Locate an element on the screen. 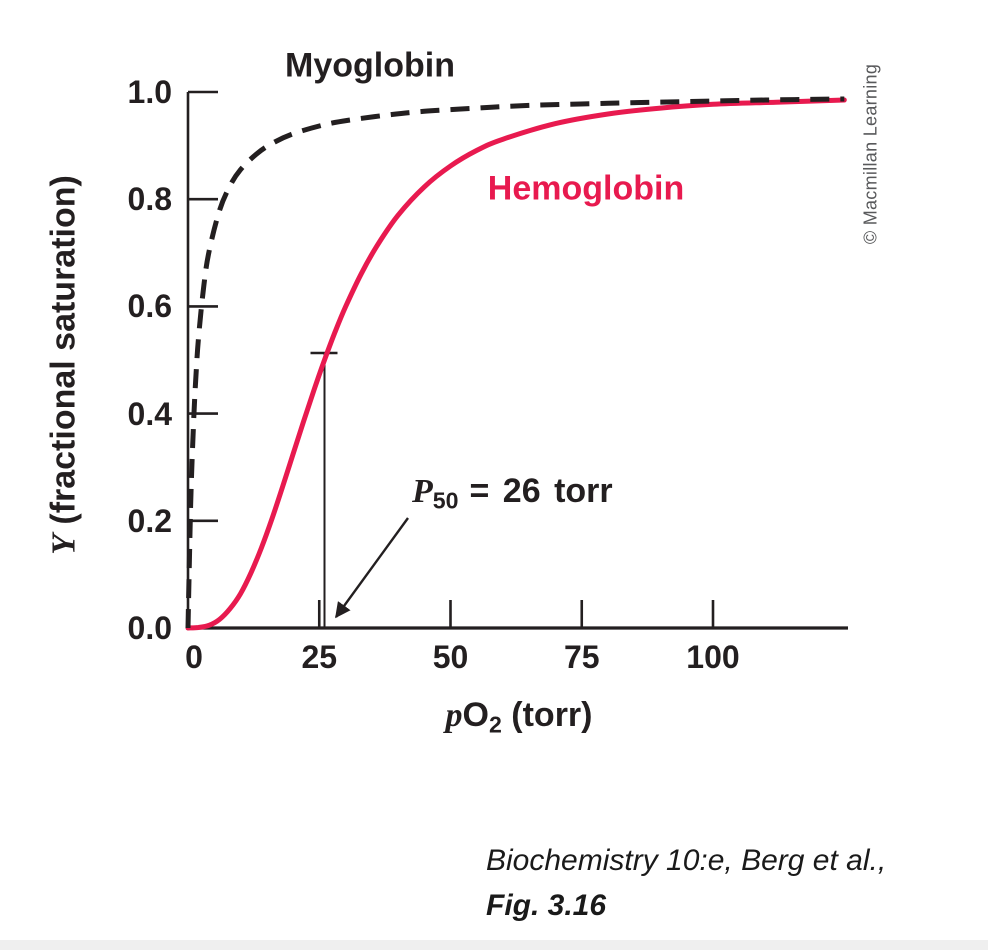 Image resolution: width=988 pixels, height=950 pixels. p50-drop-line-group is located at coordinates (324, 489).